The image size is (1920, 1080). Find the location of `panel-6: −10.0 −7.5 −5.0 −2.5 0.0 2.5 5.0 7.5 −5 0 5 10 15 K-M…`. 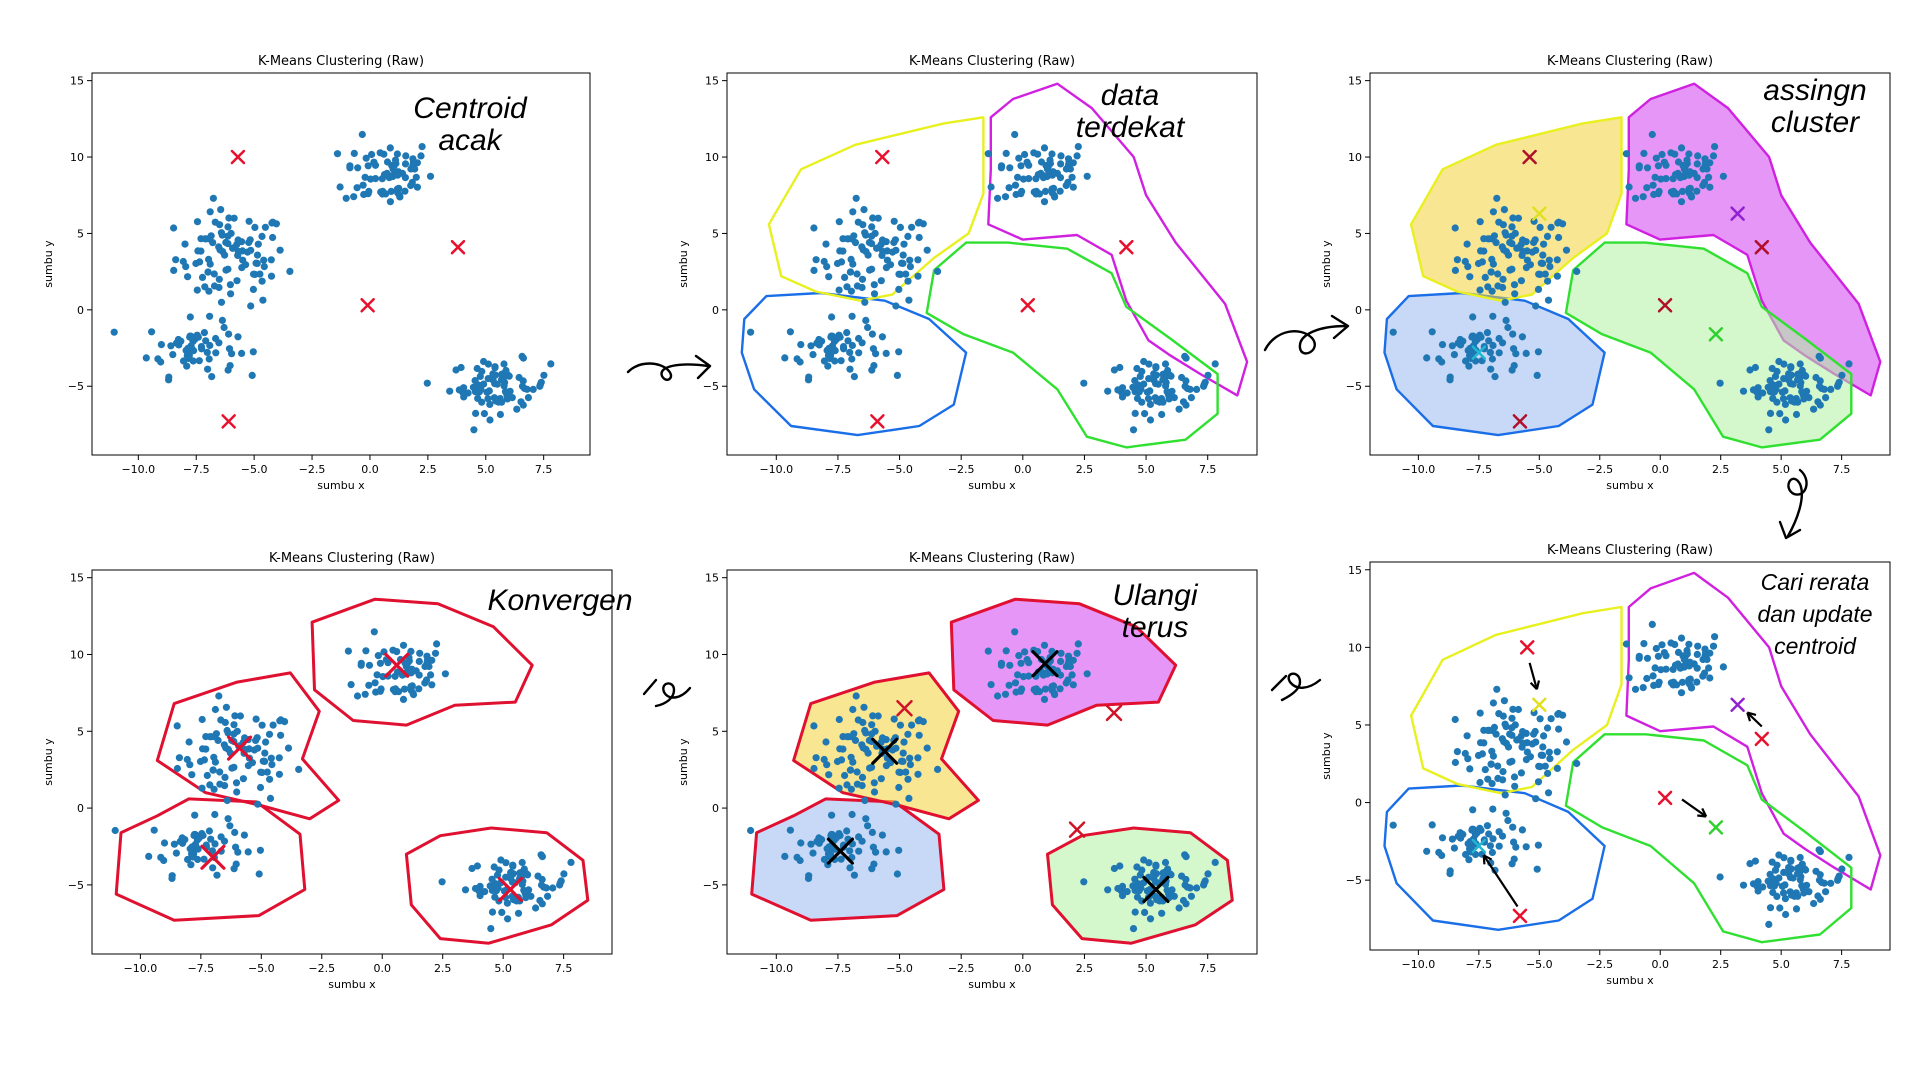

panel-6: −10.0 −7.5 −5.0 −2.5 0.0 2.5 5.0 7.5 −5 0 5 10 15 K-M… is located at coordinates (337, 771).